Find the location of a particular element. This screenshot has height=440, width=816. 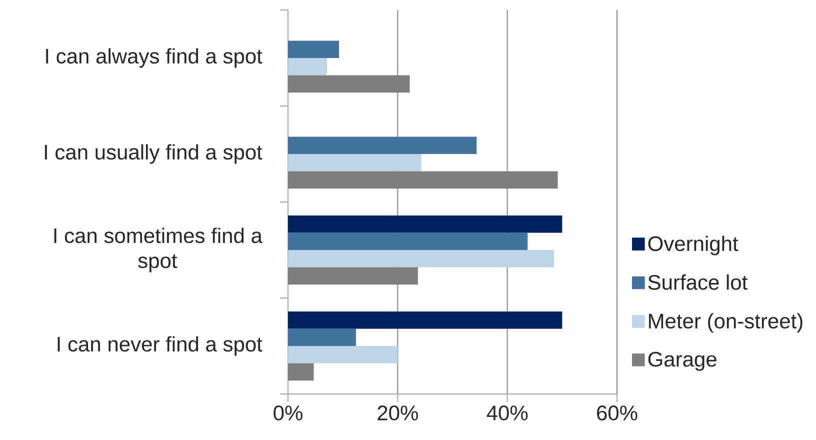

x-tick-label: 0% is located at coordinates (288, 413).